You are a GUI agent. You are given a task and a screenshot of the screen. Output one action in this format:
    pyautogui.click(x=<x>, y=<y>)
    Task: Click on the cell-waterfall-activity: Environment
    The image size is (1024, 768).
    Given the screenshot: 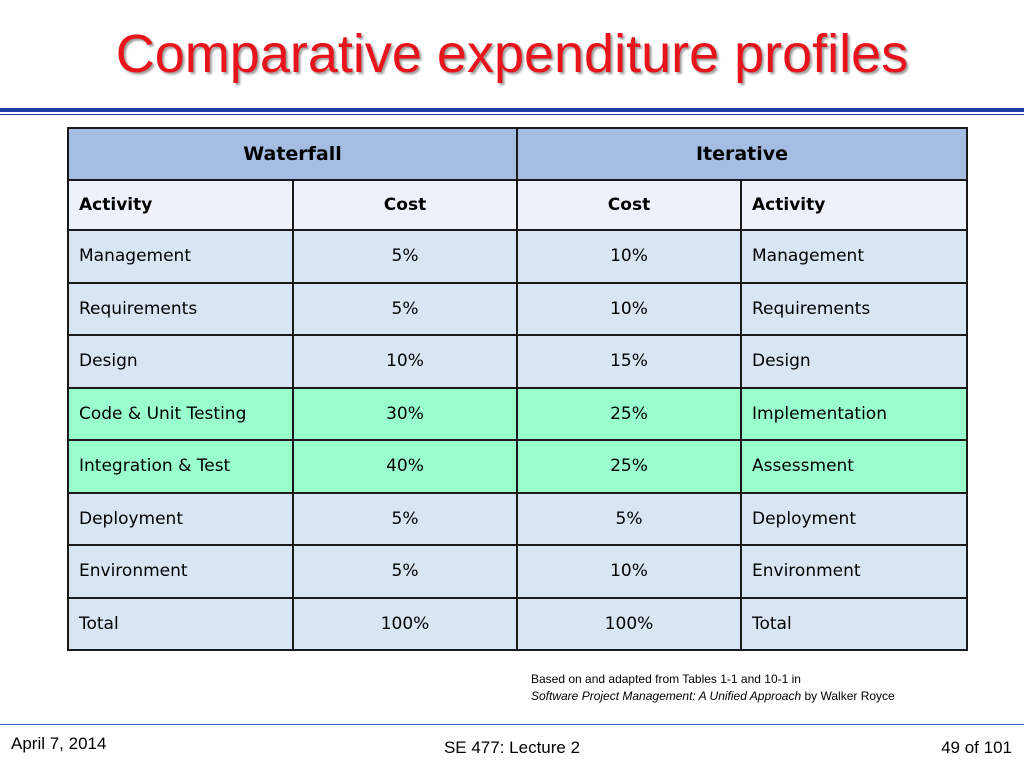 What is the action you would take?
    pyautogui.click(x=180, y=571)
    